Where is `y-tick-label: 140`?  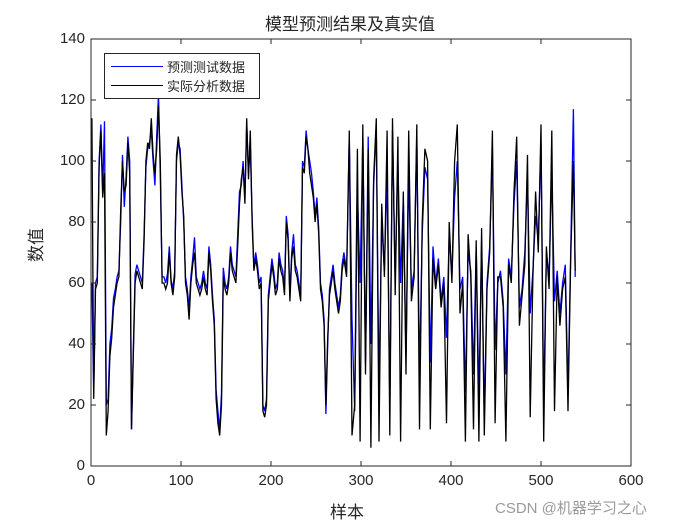 y-tick-label: 140 is located at coordinates (72, 38).